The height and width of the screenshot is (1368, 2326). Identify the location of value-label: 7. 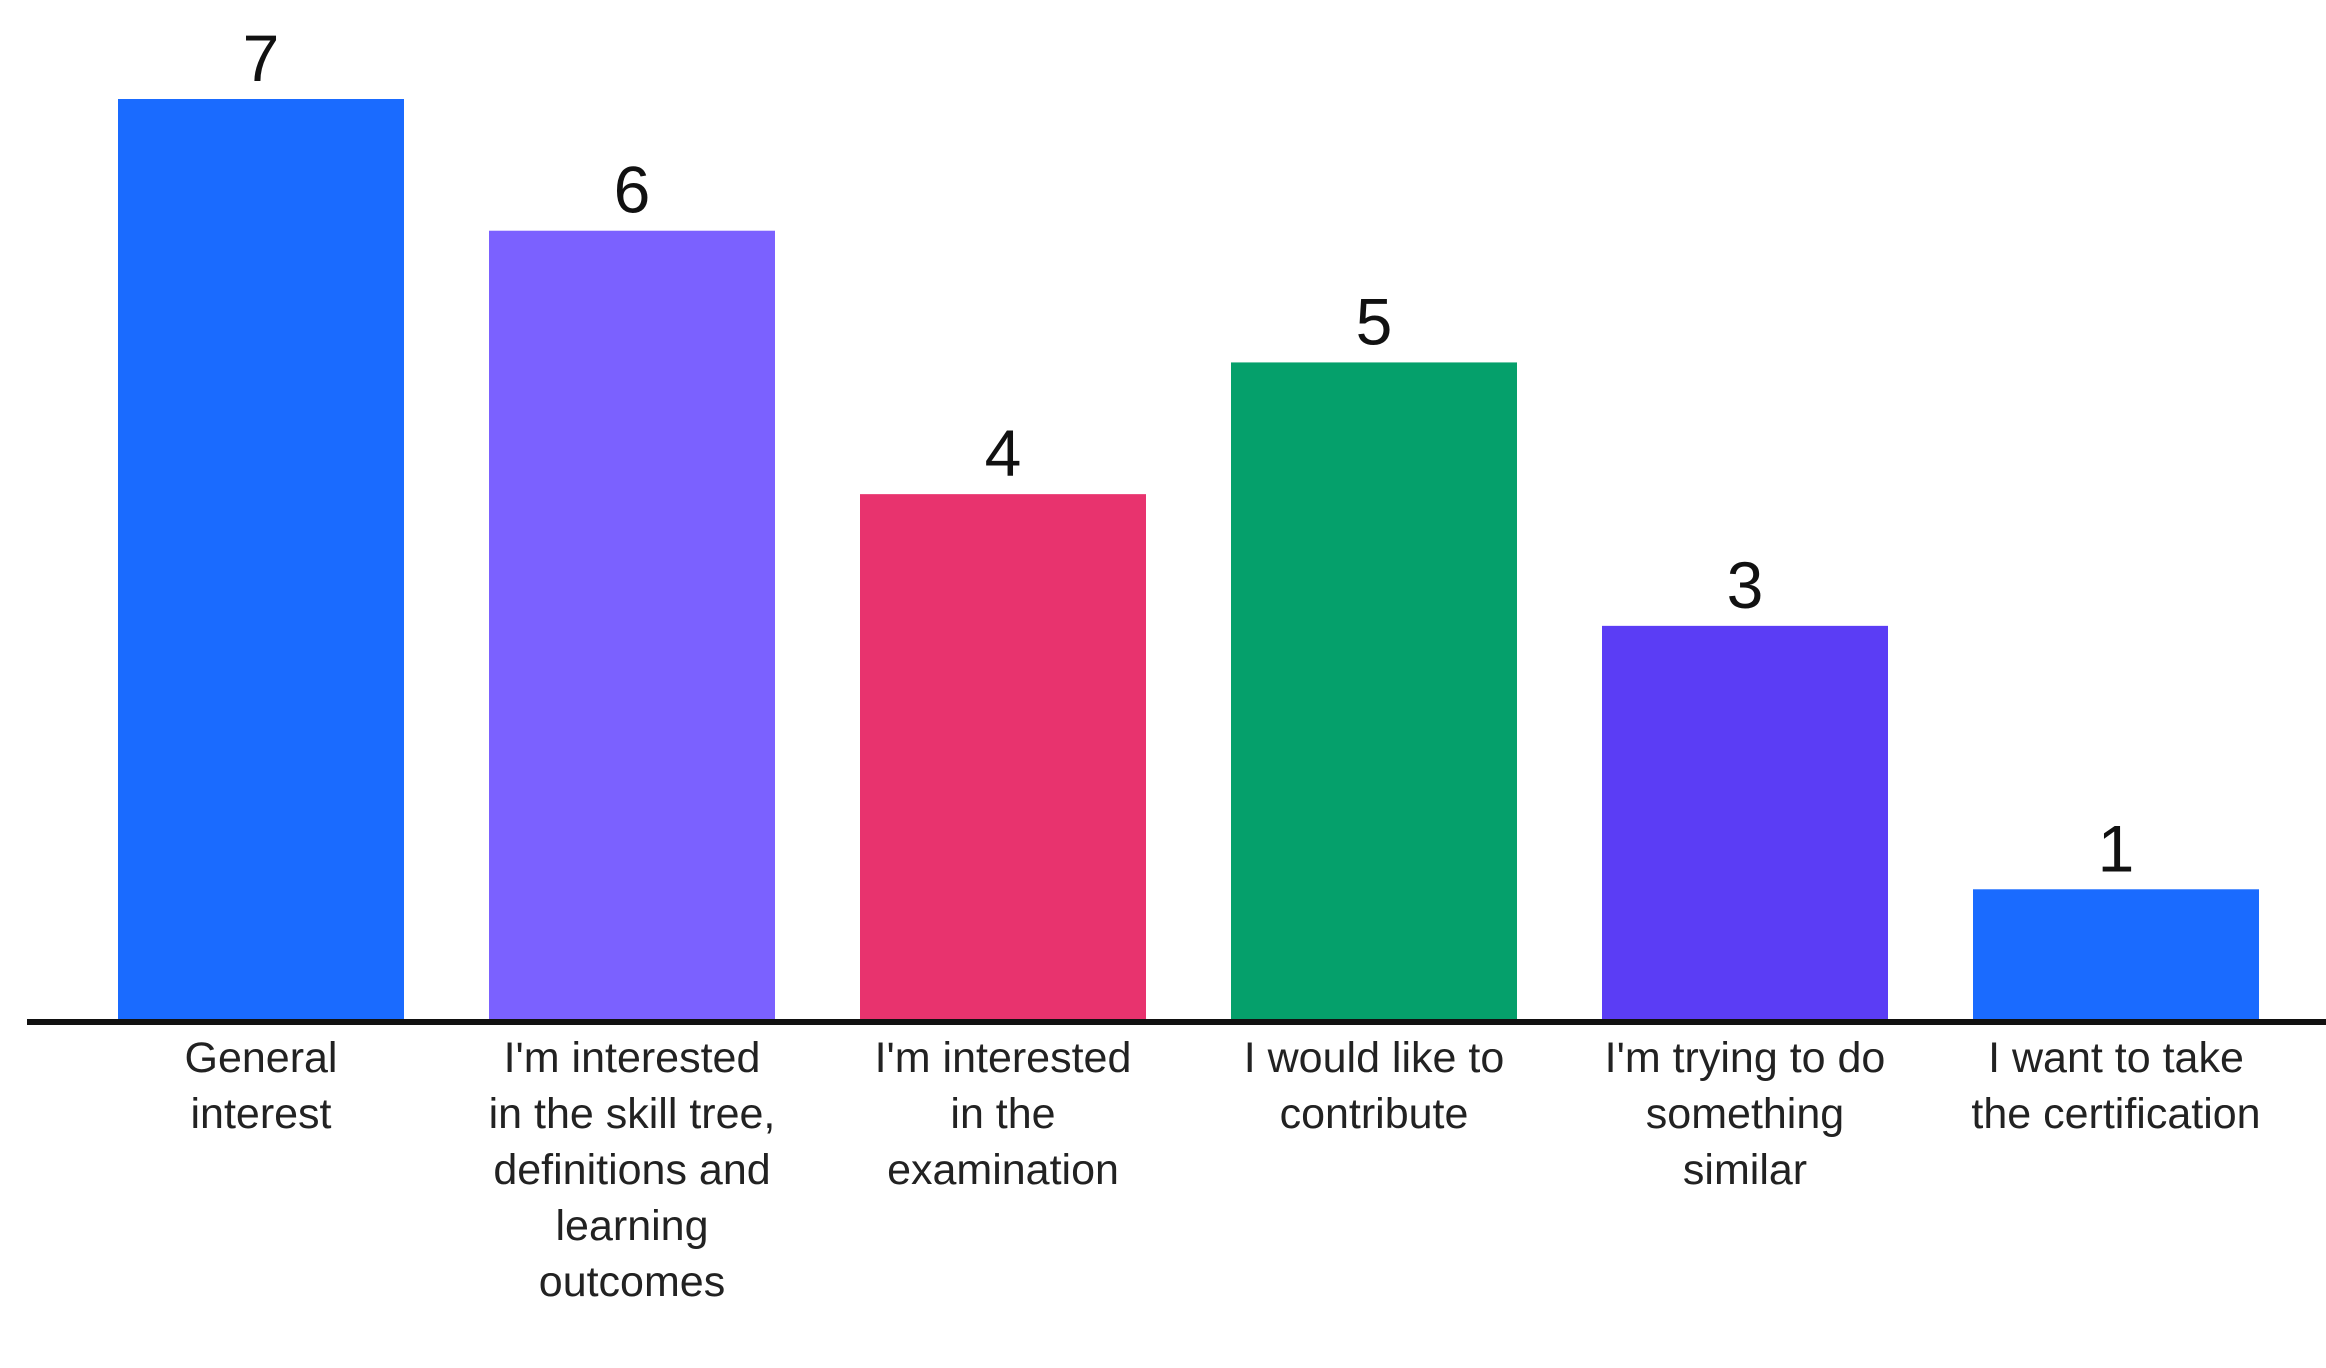
(261, 58).